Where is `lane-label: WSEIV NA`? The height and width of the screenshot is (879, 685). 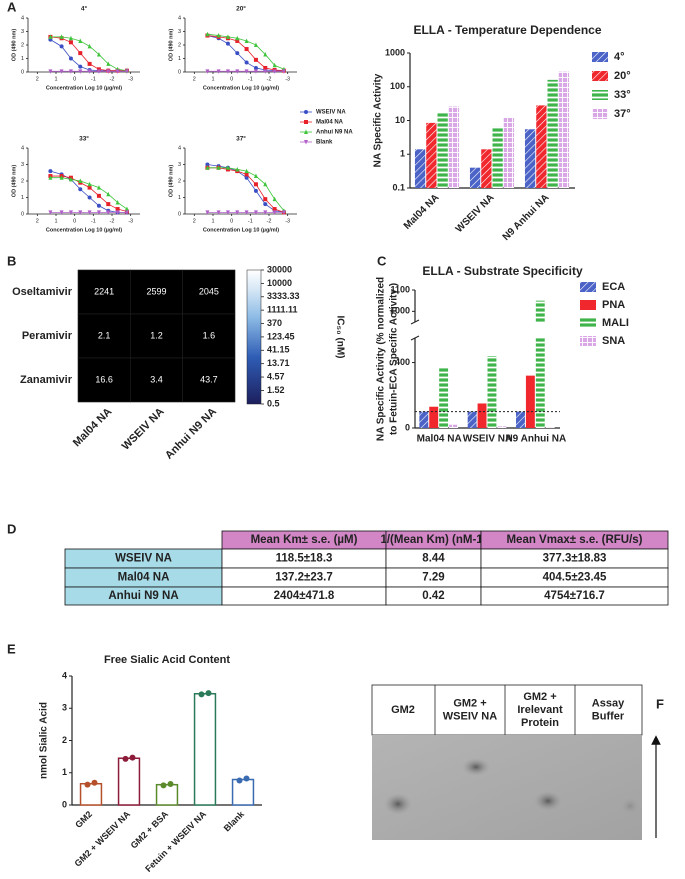 lane-label: WSEIV NA is located at coordinates (470, 716).